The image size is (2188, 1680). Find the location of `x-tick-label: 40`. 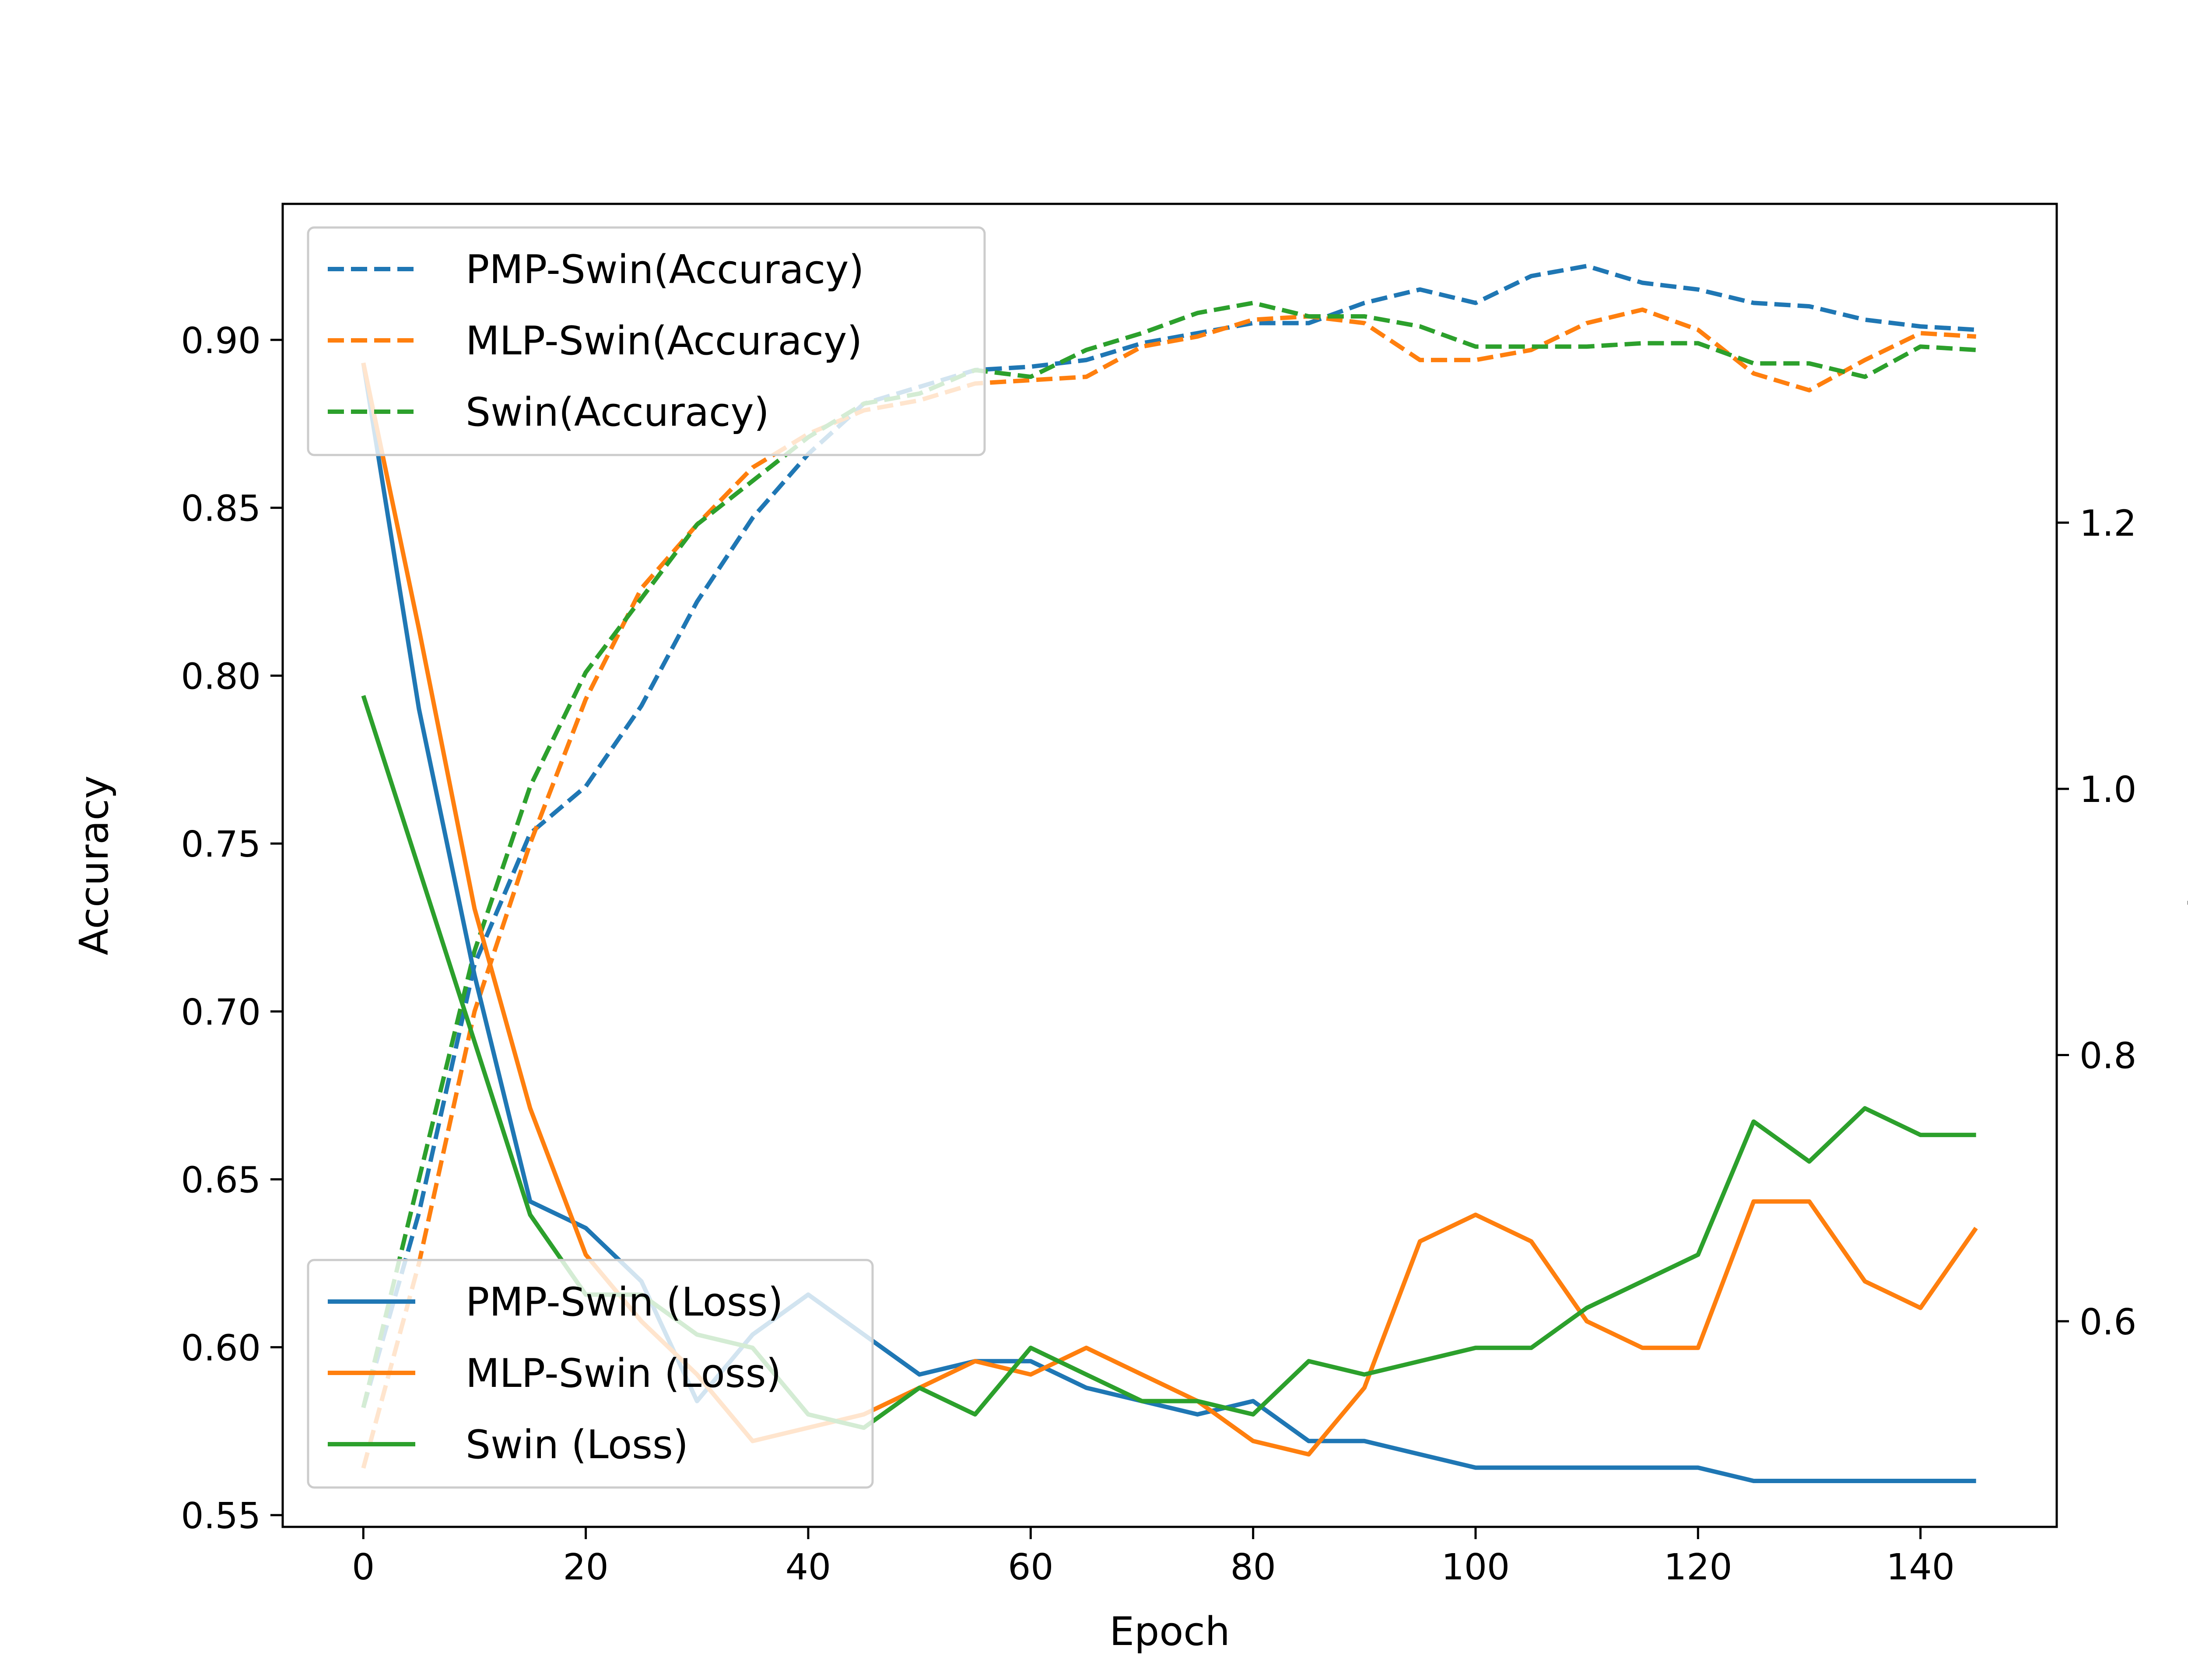

x-tick-label: 40 is located at coordinates (808, 1567).